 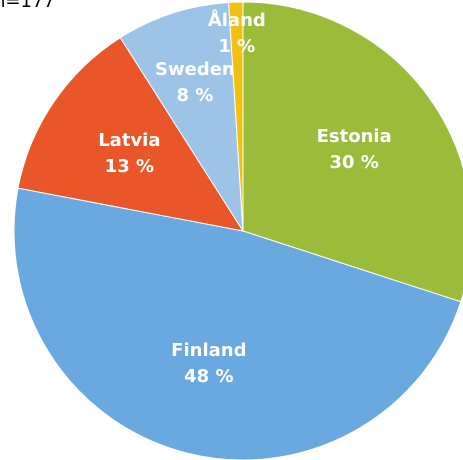 What do you see at coordinates (354, 136) in the screenshot?
I see `slice-label: Estonia` at bounding box center [354, 136].